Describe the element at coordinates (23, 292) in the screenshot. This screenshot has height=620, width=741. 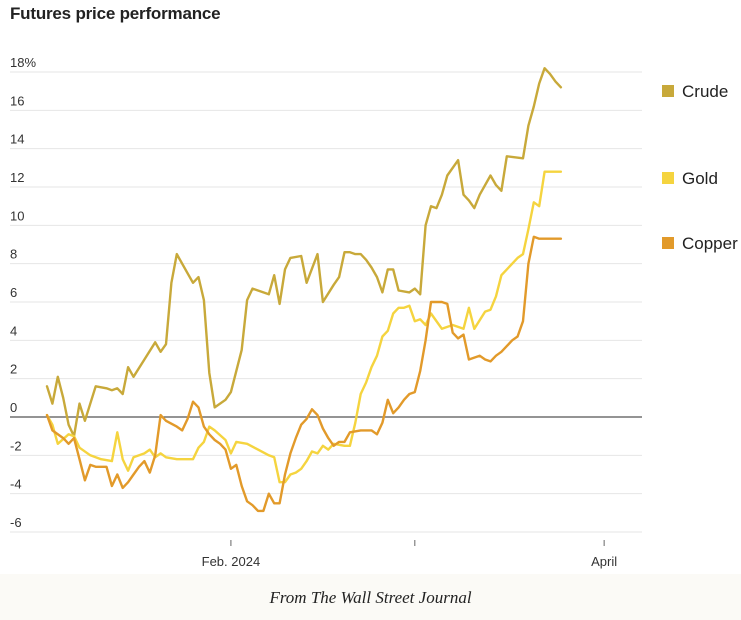
I see `y-axis-ticks: 18% 16 14 12 10 8 6 4 2 0 -2 -4 -6` at that location.